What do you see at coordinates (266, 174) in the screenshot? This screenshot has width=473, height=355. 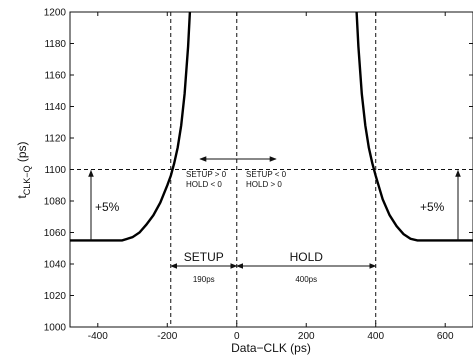 I see `right-region-text-1: SETUP < 0` at bounding box center [266, 174].